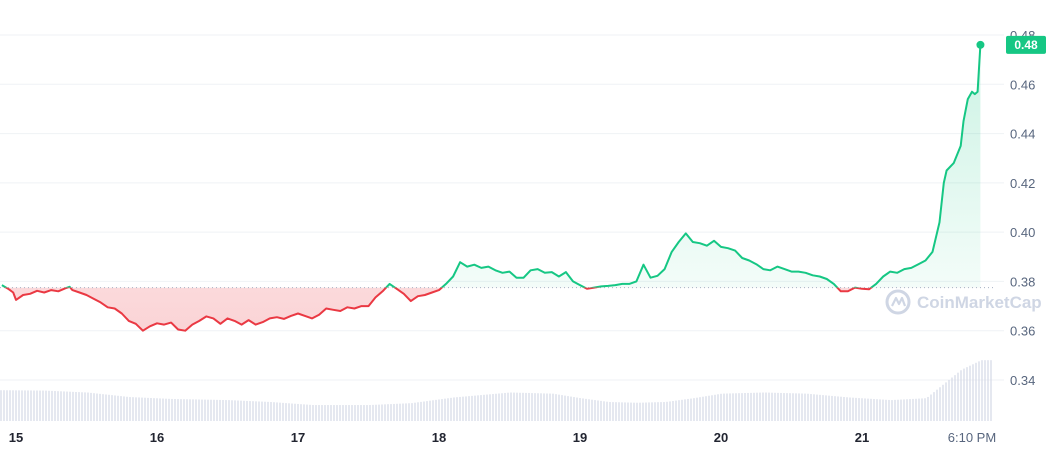 This screenshot has width=1048, height=451. What do you see at coordinates (502, 437) in the screenshot?
I see `x-axis-ticks: 15 16 17 18 19 20 21 6:10 PM` at bounding box center [502, 437].